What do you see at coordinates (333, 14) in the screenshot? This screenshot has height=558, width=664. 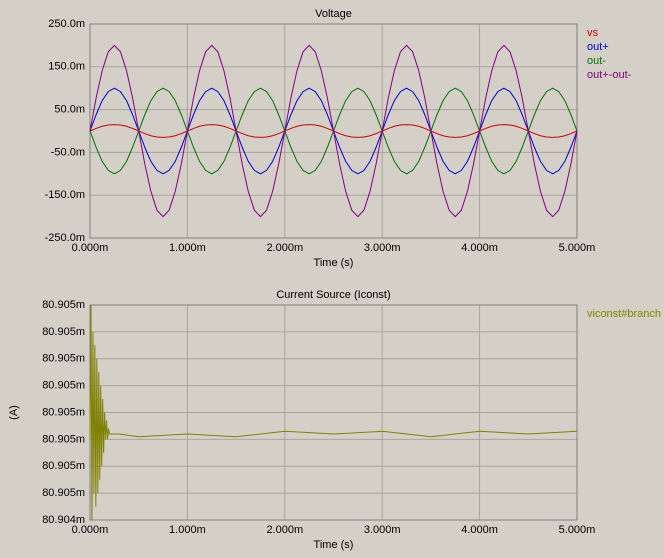 I see `chart-title: Voltage` at bounding box center [333, 14].